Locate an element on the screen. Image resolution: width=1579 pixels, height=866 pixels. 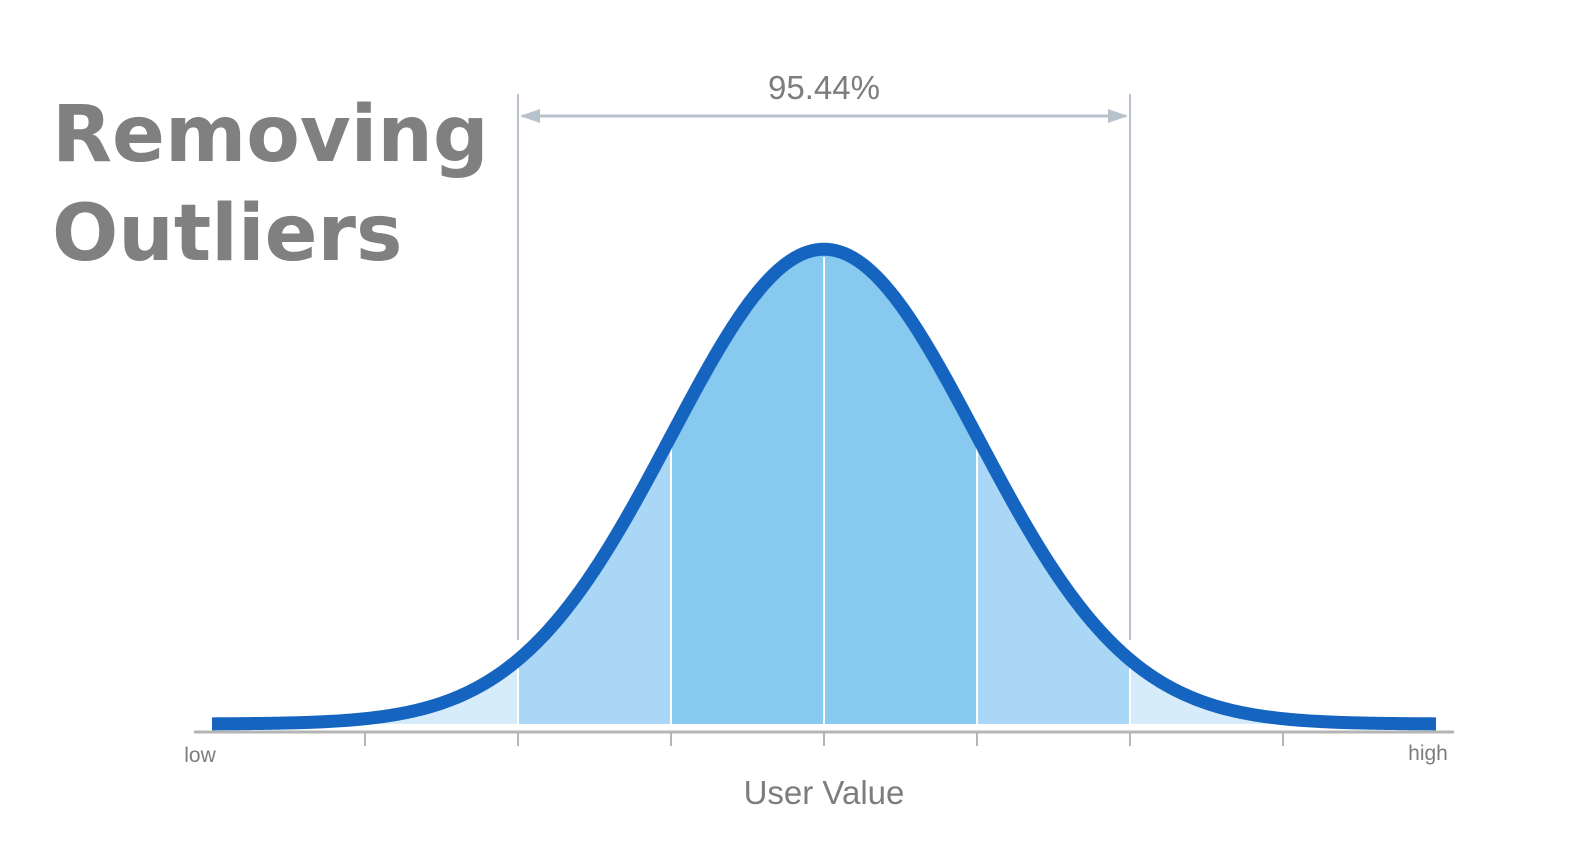
x-axis-high-label: high is located at coordinates (1428, 753).